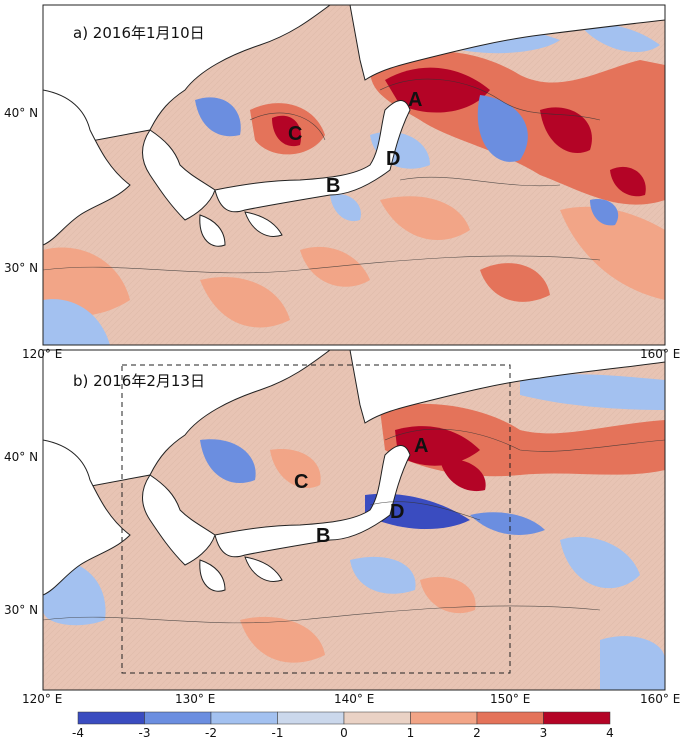 This screenshot has height=740, width=690. Describe the element at coordinates (397, 512) in the screenshot. I see `panel-b-label-d: D` at that location.